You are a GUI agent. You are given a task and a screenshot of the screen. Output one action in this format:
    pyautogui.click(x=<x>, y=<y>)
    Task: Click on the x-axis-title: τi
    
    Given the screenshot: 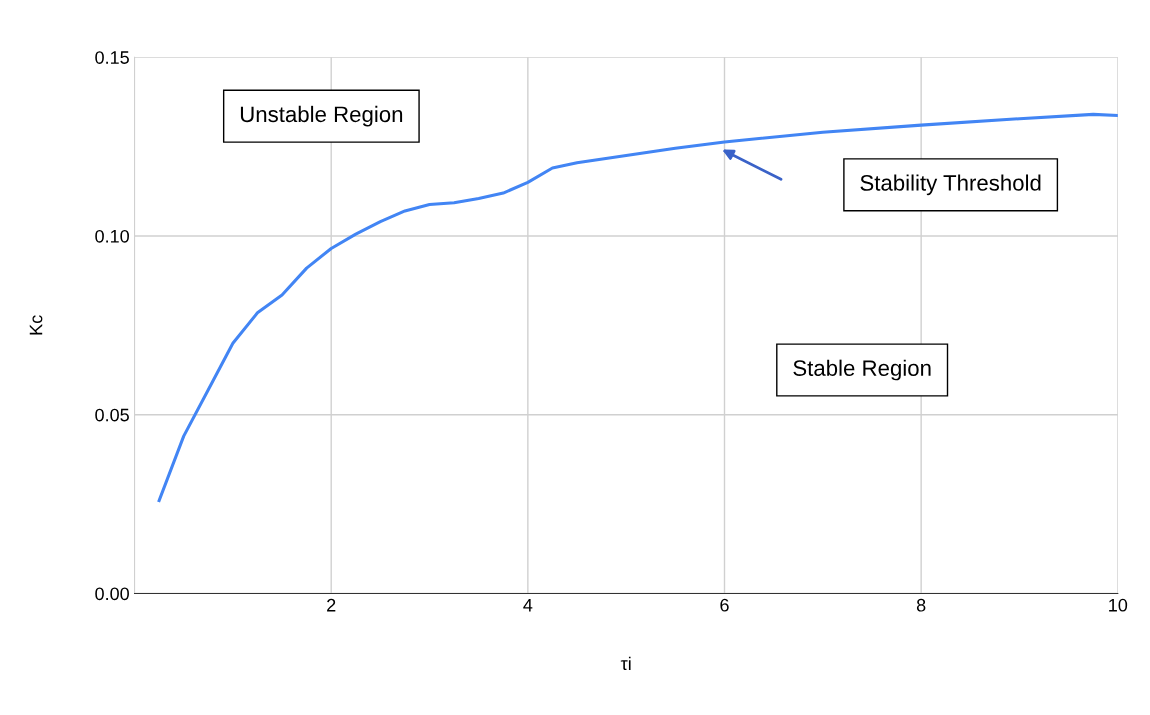 What is the action you would take?
    pyautogui.click(x=625, y=663)
    